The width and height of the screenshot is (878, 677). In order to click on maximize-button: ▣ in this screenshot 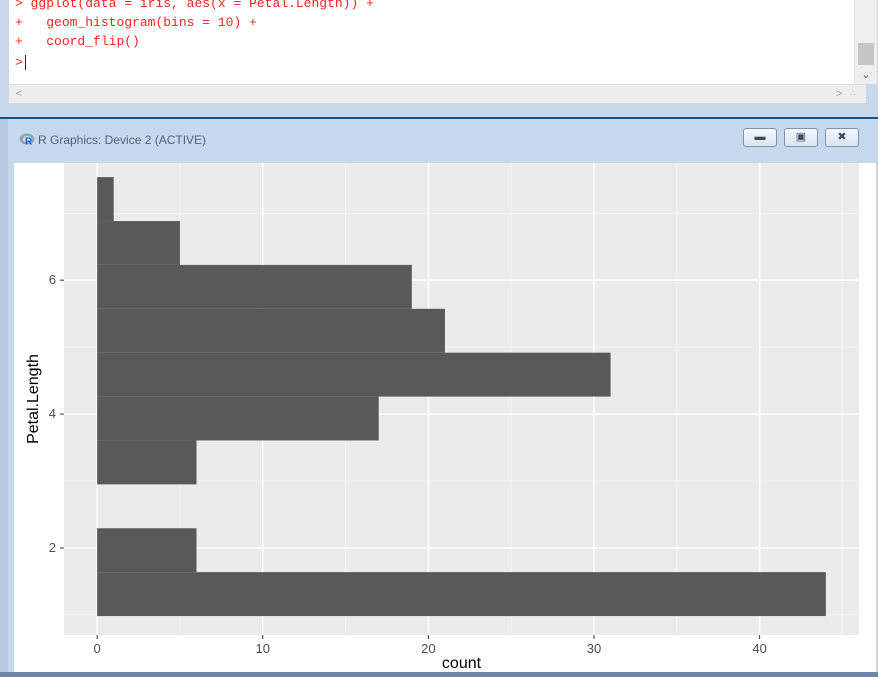, I will do `click(801, 137)`.